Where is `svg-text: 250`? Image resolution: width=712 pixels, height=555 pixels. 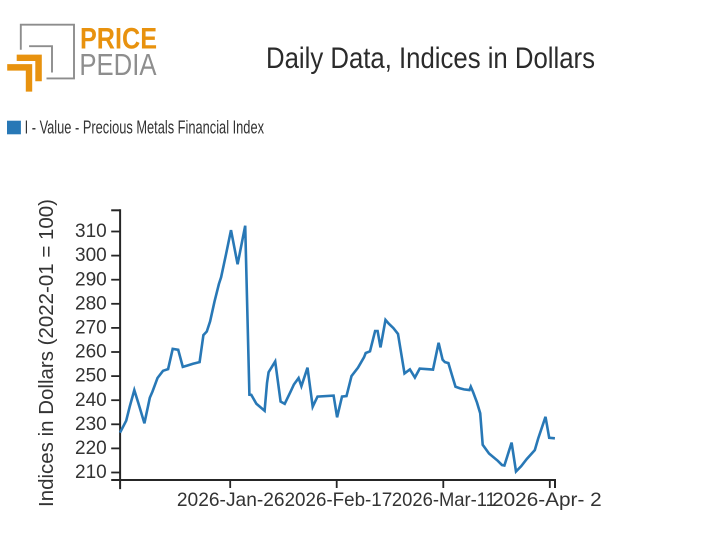 svg-text: 250 is located at coordinates (91, 376).